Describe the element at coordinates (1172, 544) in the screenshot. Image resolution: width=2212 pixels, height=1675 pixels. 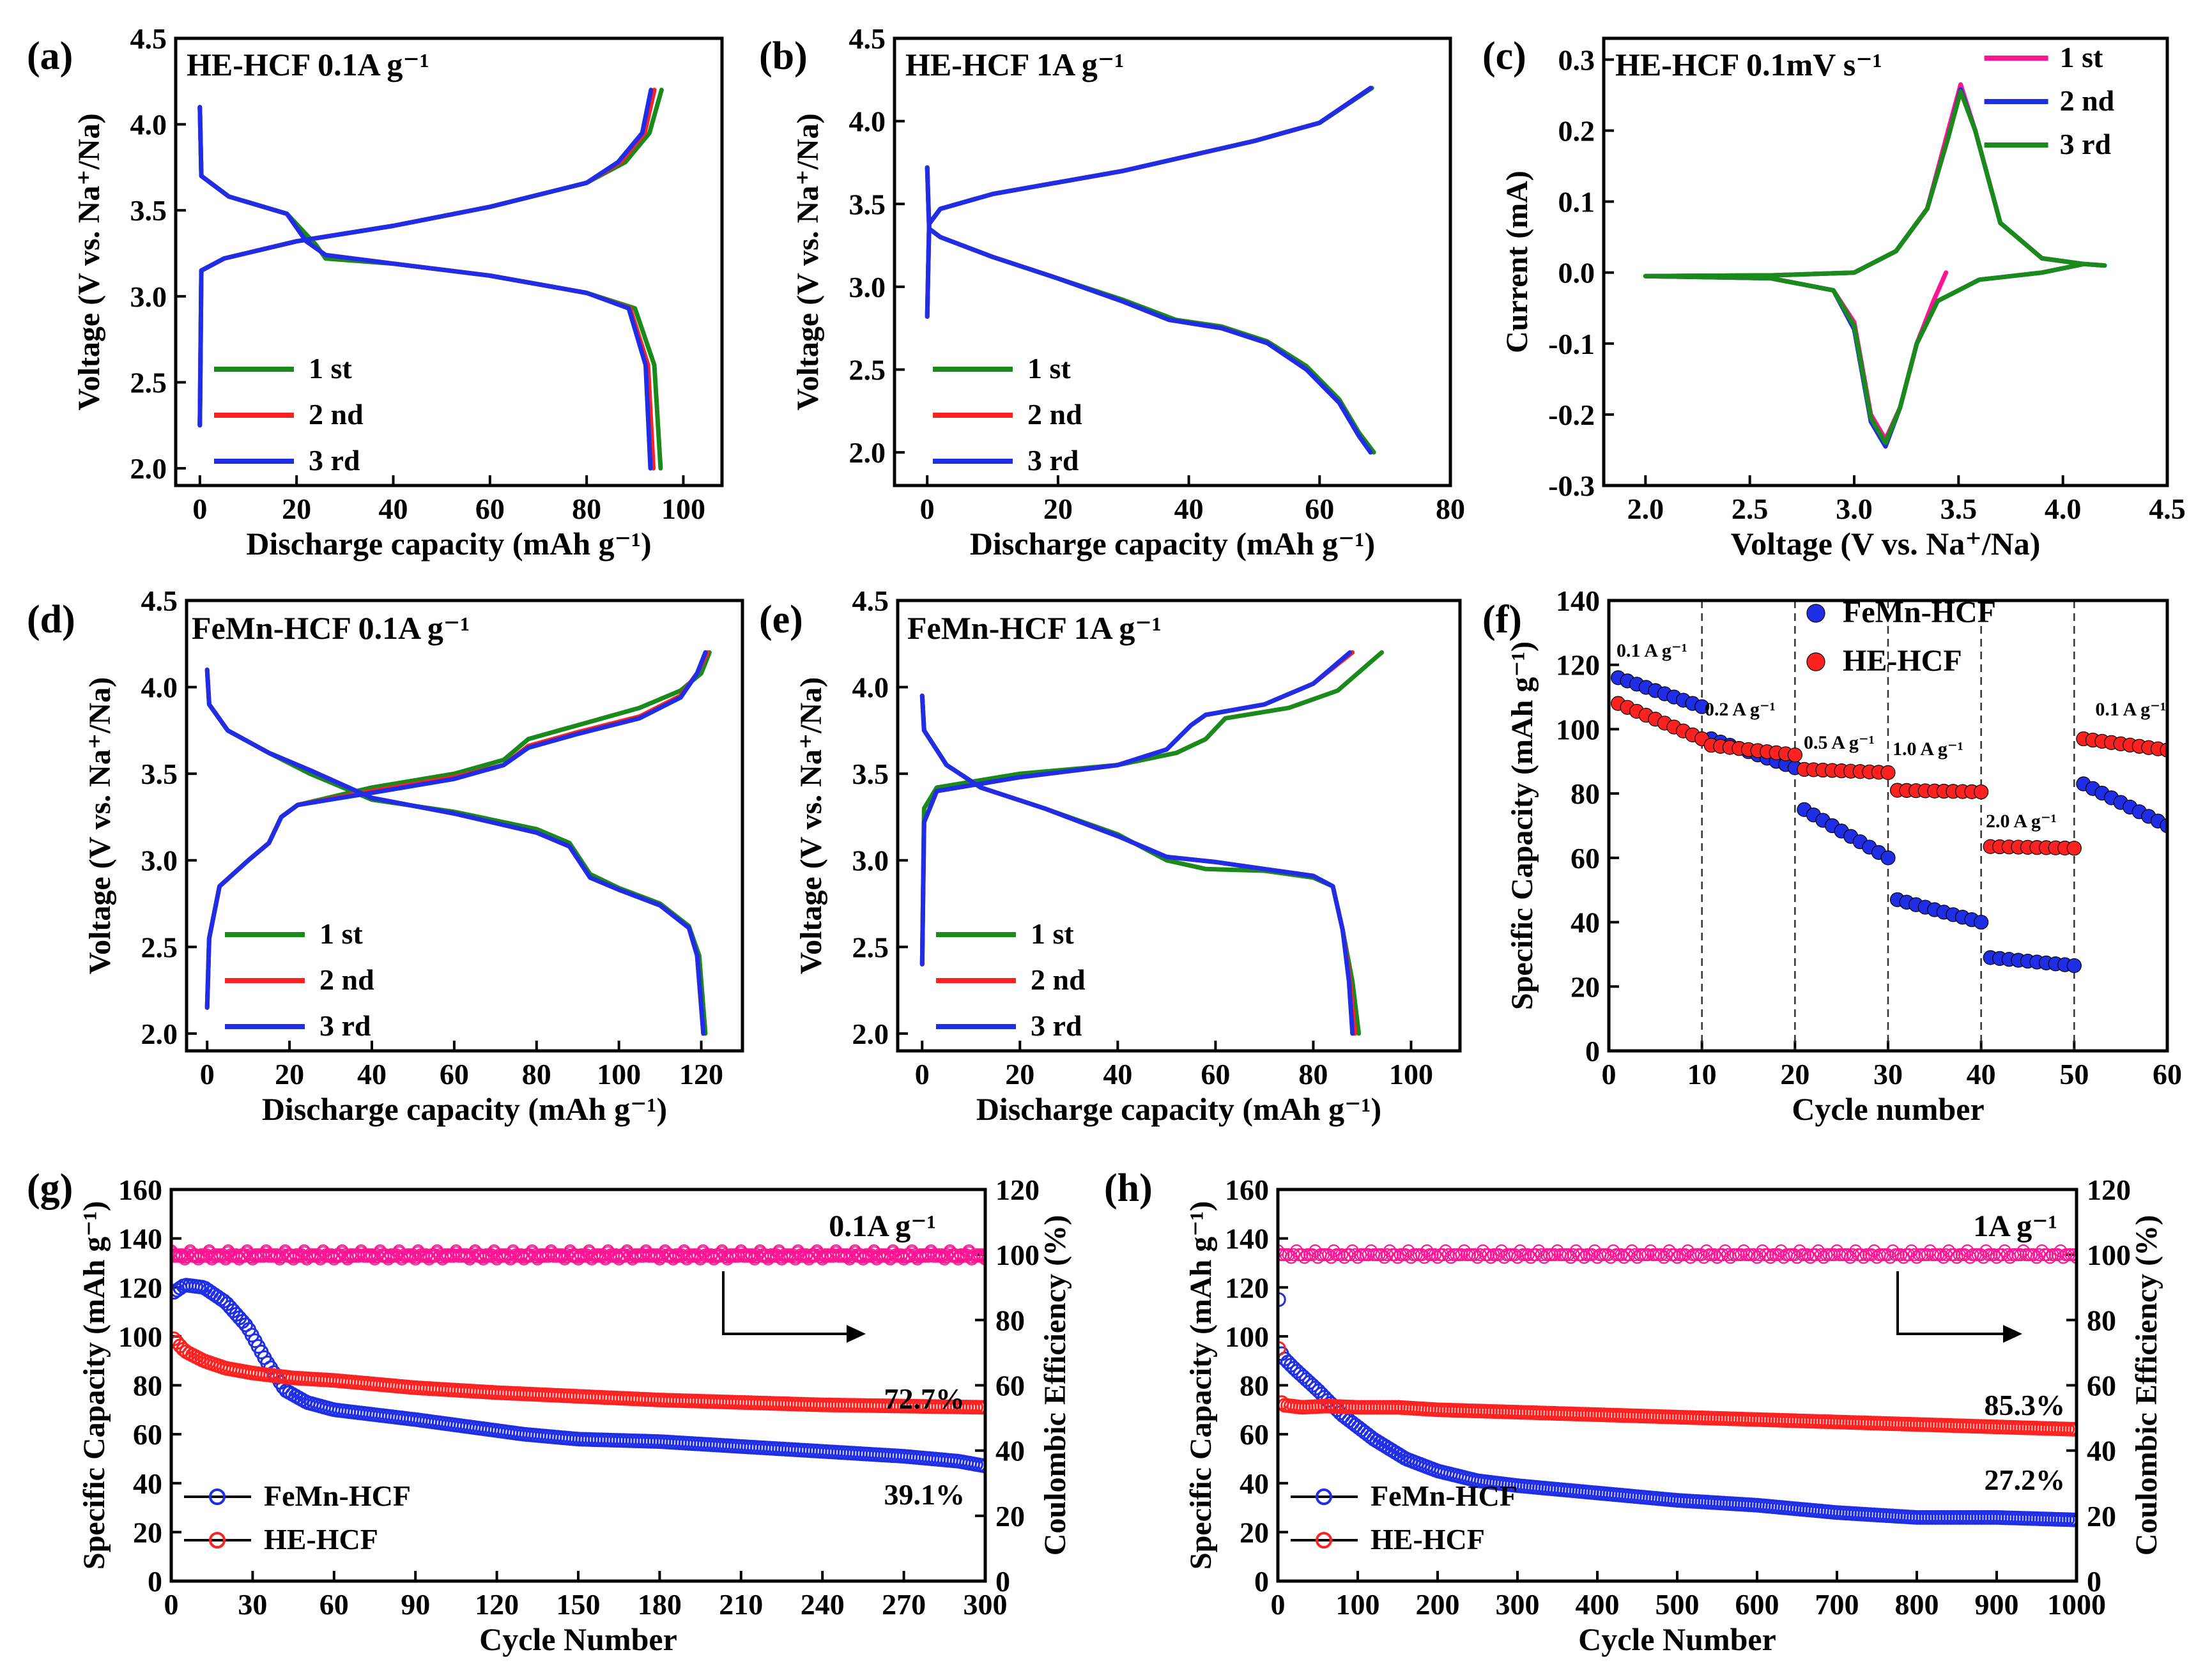
I see `x-axis-label-b: Discharge capacity (mAh g⁻¹)` at that location.